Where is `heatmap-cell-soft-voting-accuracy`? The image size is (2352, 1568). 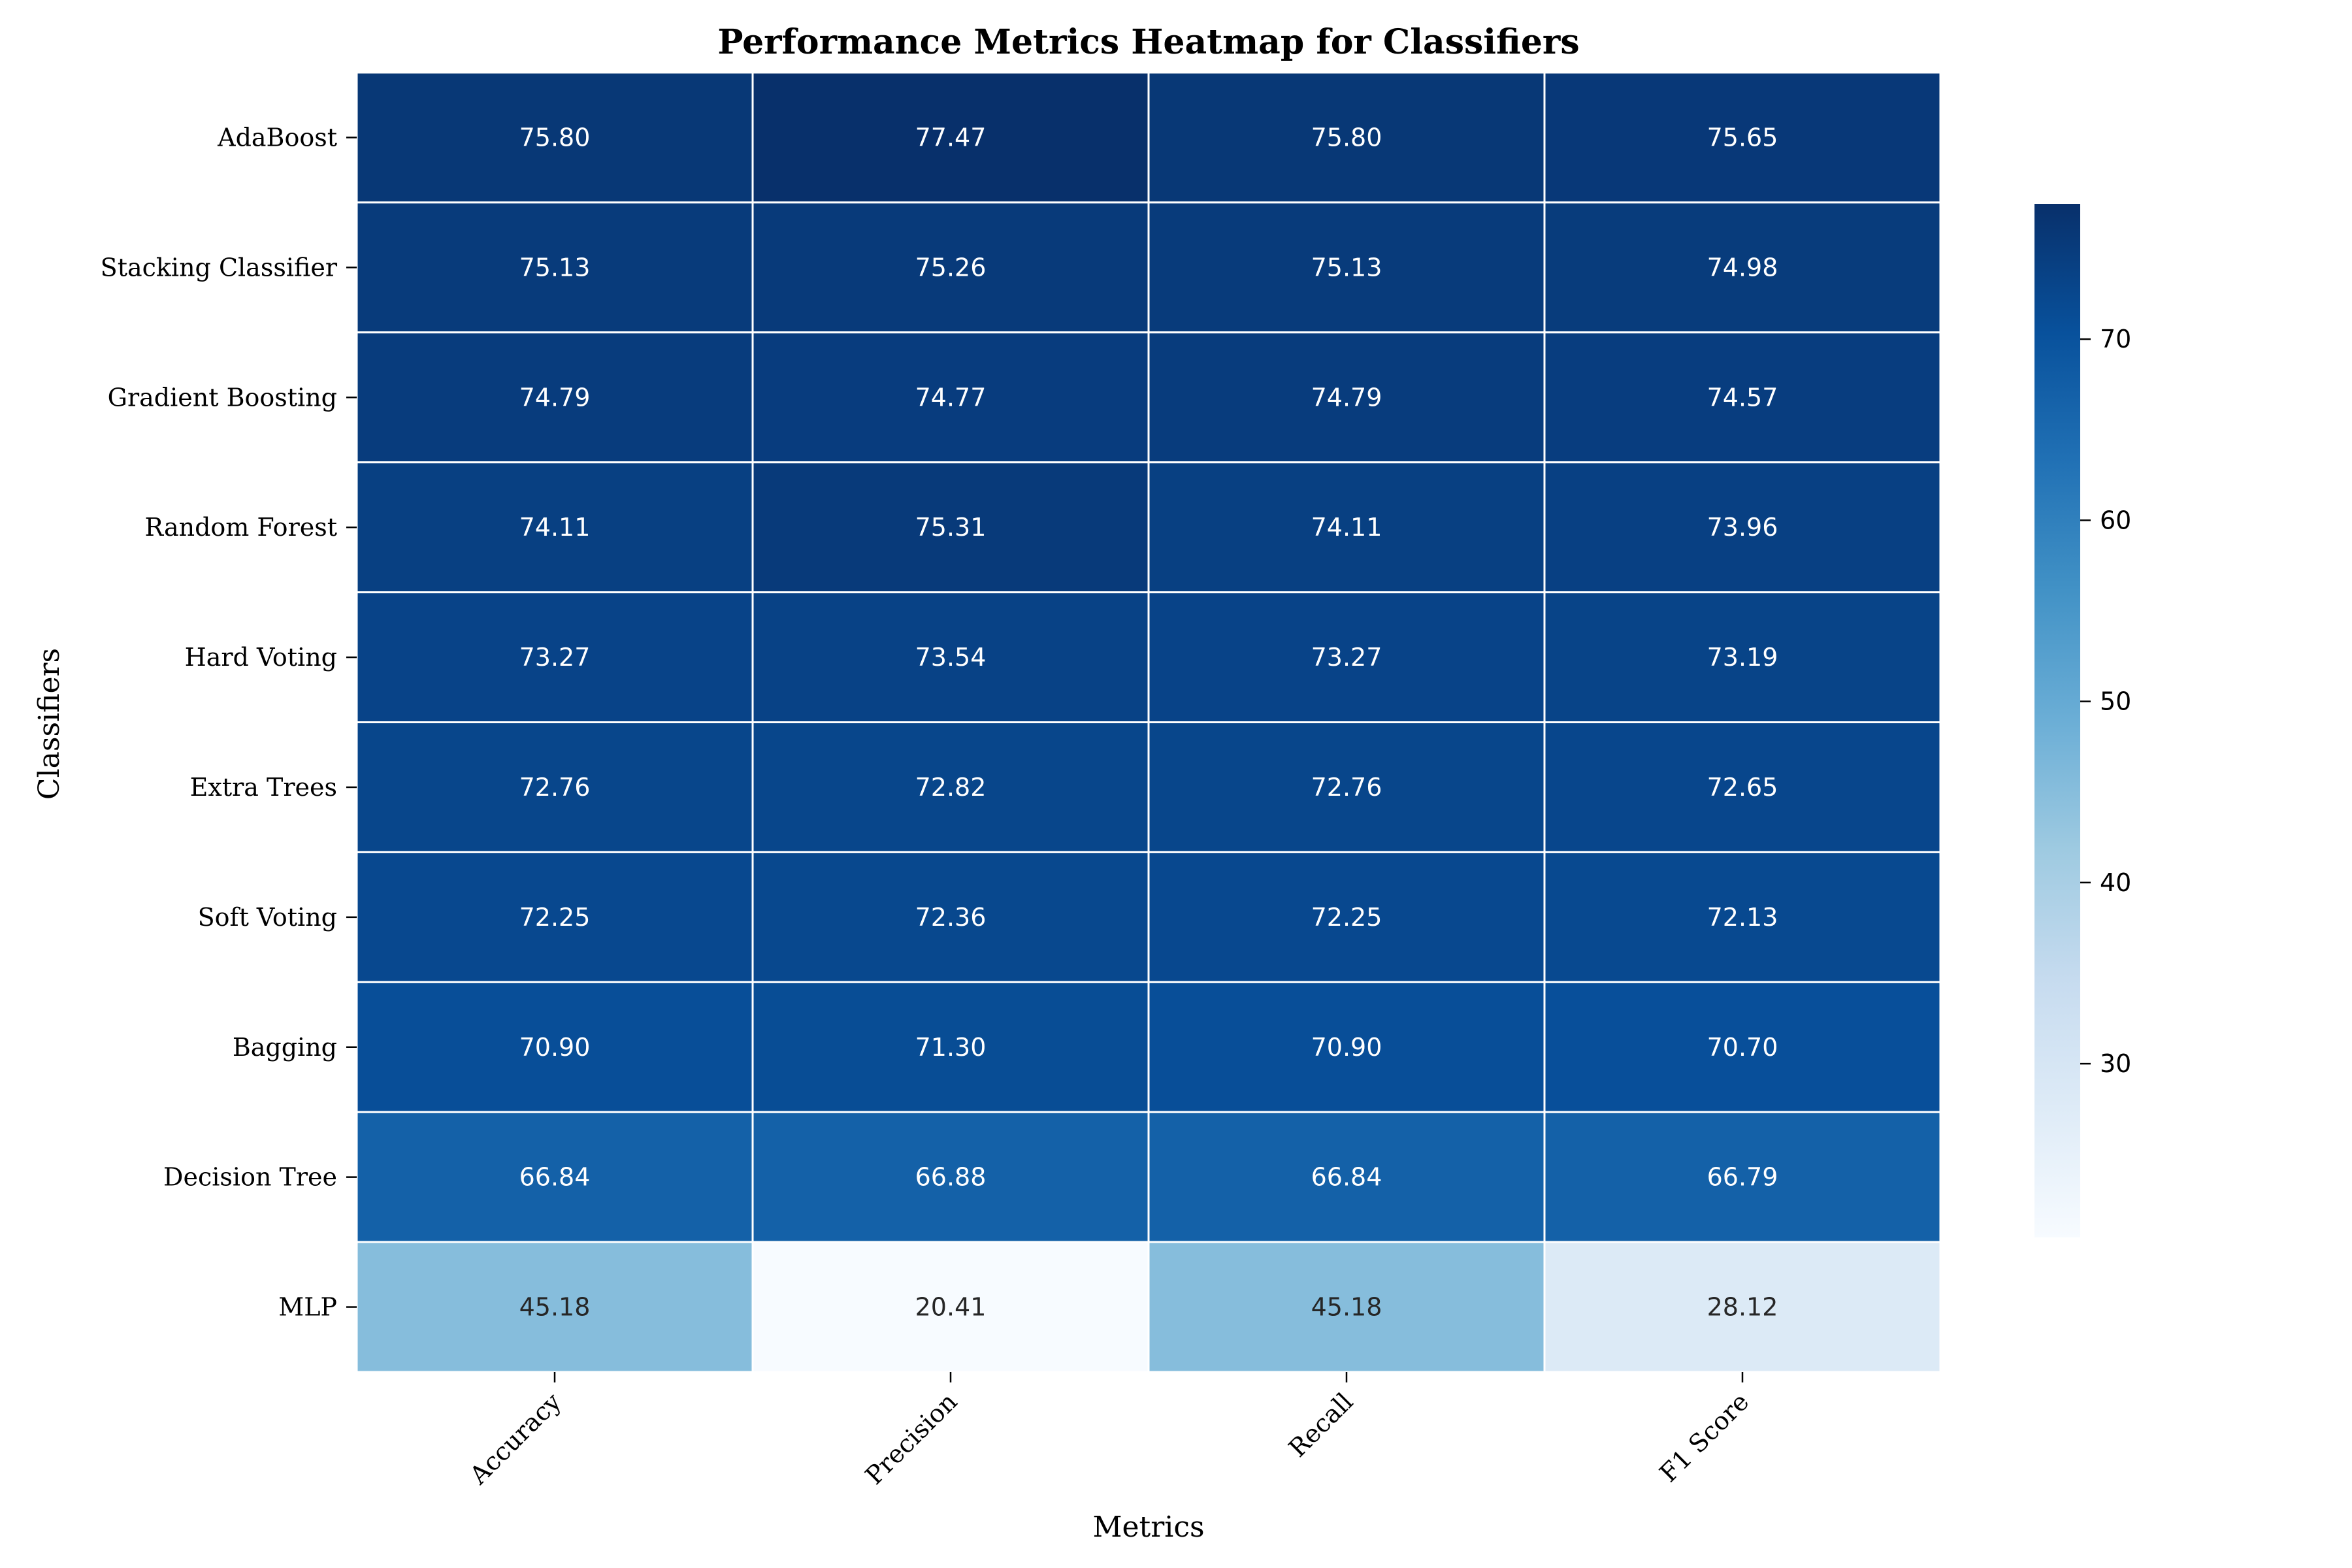
heatmap-cell-soft-voting-accuracy is located at coordinates (554, 917).